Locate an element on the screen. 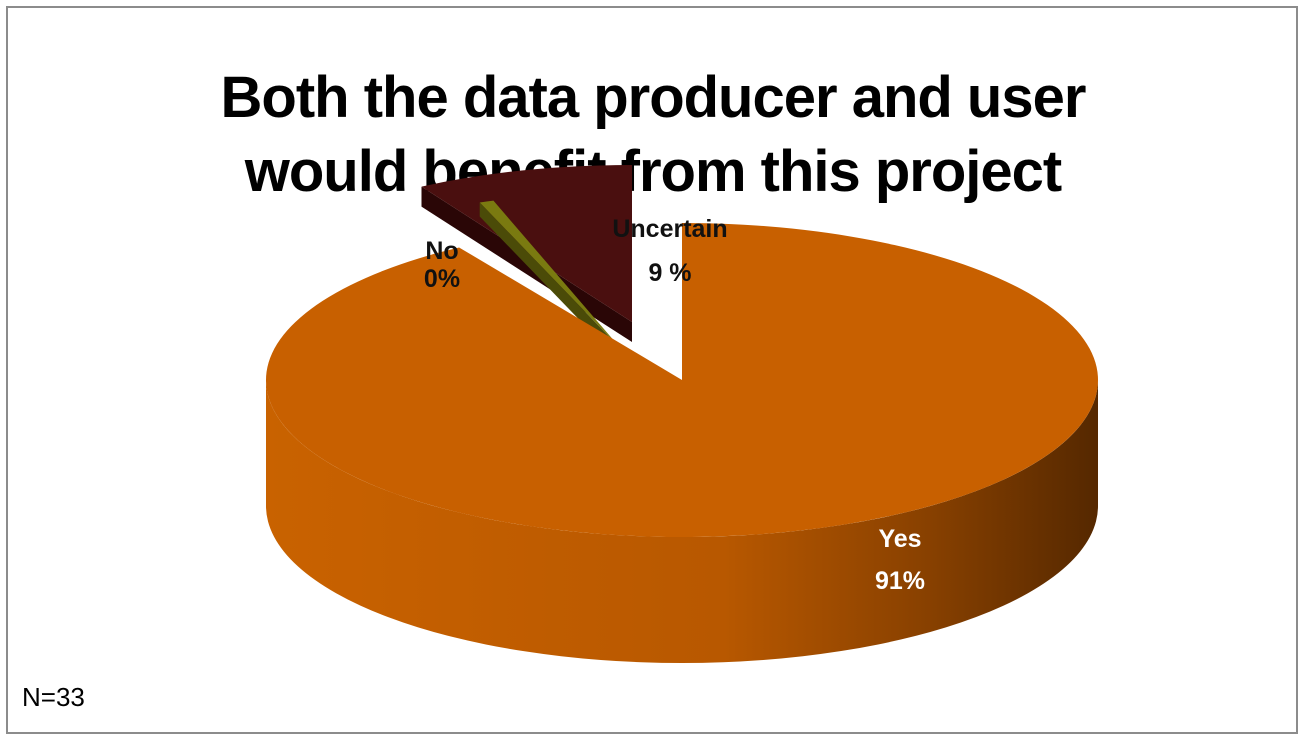 This screenshot has width=1306, height=742. chart-title-line-1: Both the data producer and user is located at coordinates (653, 97).